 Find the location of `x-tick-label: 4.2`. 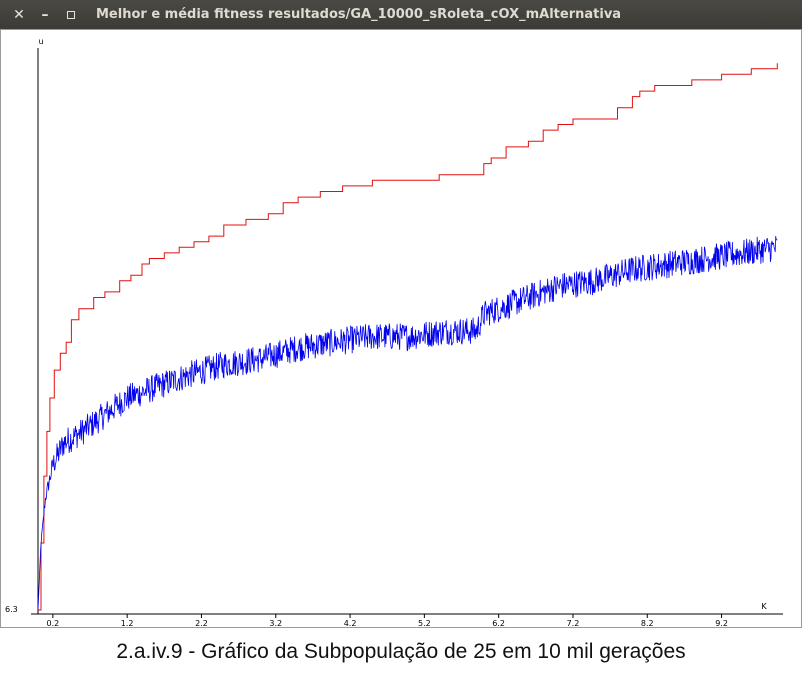

x-tick-label: 4.2 is located at coordinates (350, 623).